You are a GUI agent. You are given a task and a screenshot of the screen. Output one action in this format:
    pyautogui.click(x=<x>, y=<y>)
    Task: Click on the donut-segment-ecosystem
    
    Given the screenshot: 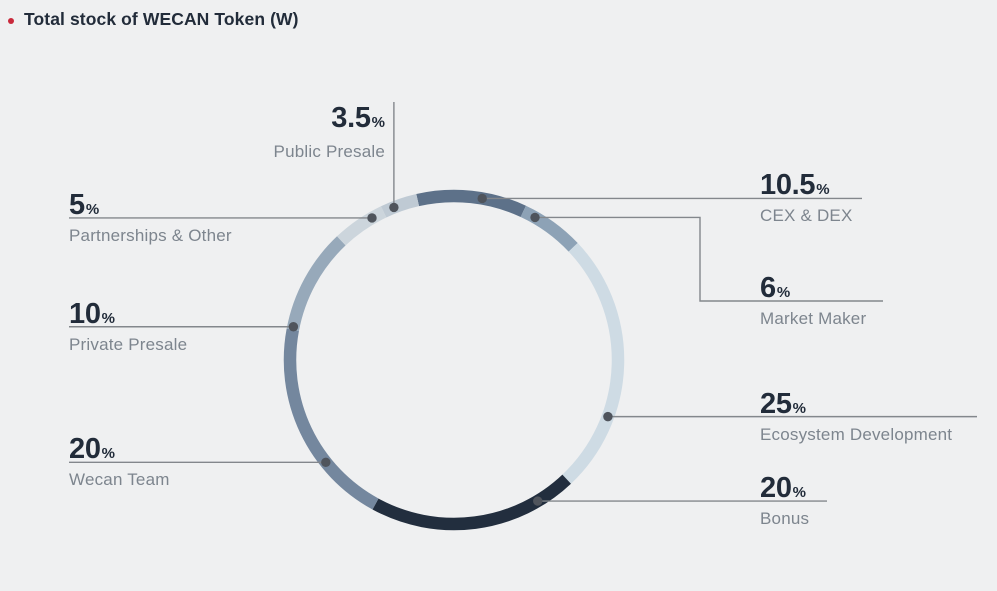 What is the action you would take?
    pyautogui.click(x=593, y=363)
    